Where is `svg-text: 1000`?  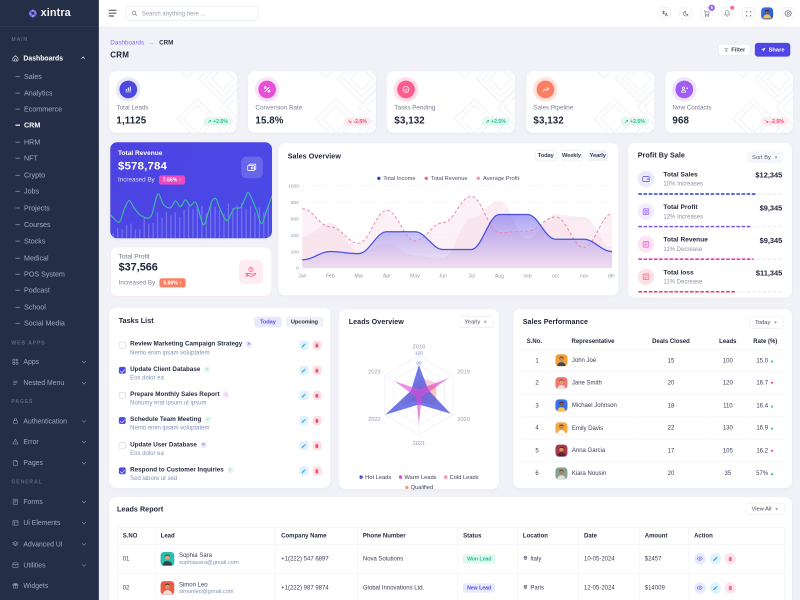 svg-text: 1000 is located at coordinates (293, 186).